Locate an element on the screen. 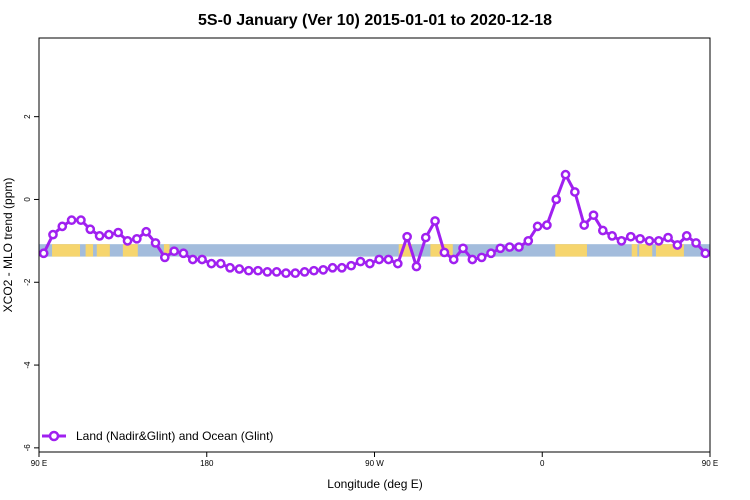  legend-marker is located at coordinates (54, 436).